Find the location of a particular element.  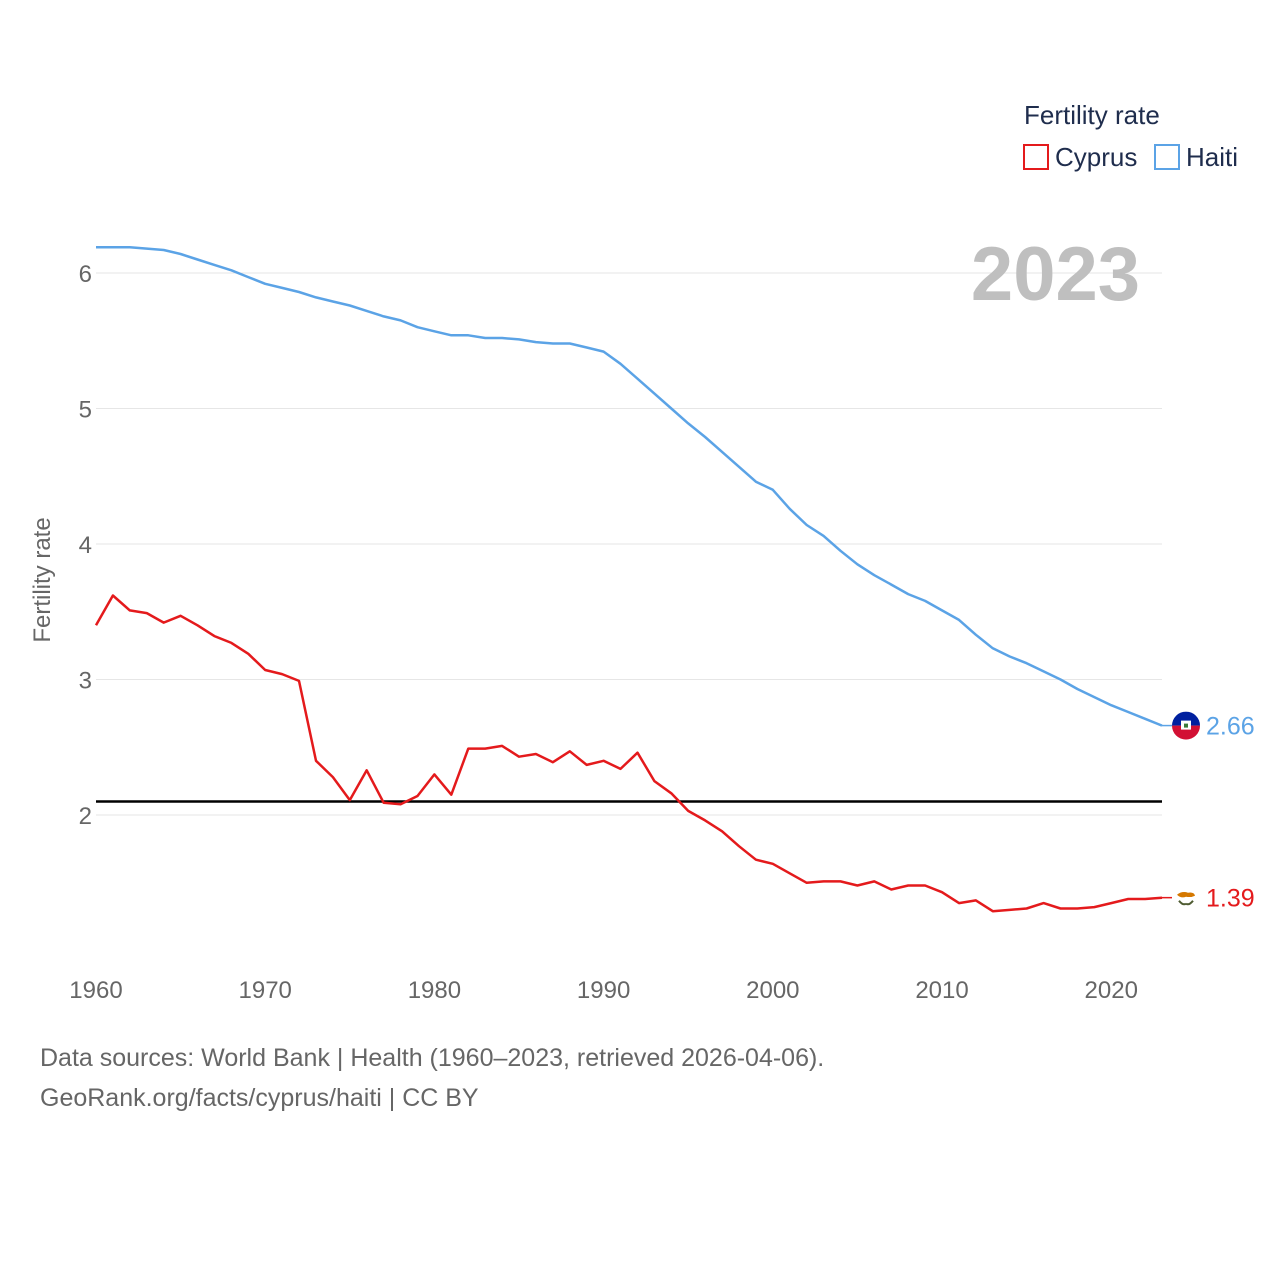

y-axis-ticks: 2 3 4 5 6 is located at coordinates (85, 545).